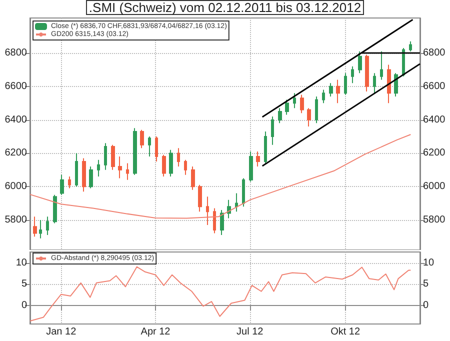  I want to click on x-tick-label: Jan 12, so click(61, 332).